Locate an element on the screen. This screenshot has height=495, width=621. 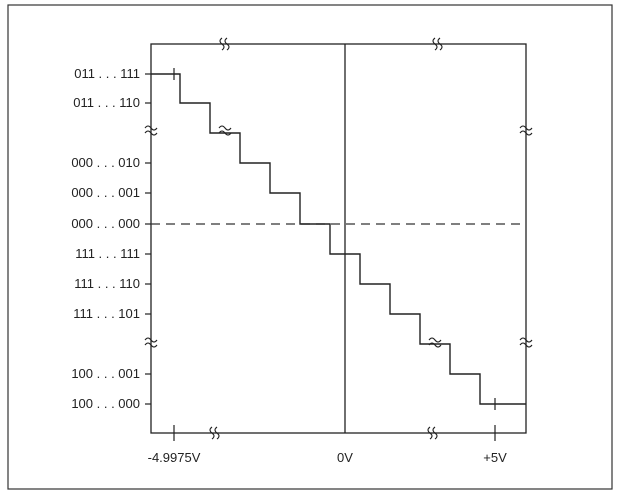
y-code-label: 111 . . . 111 is located at coordinates (107, 253).